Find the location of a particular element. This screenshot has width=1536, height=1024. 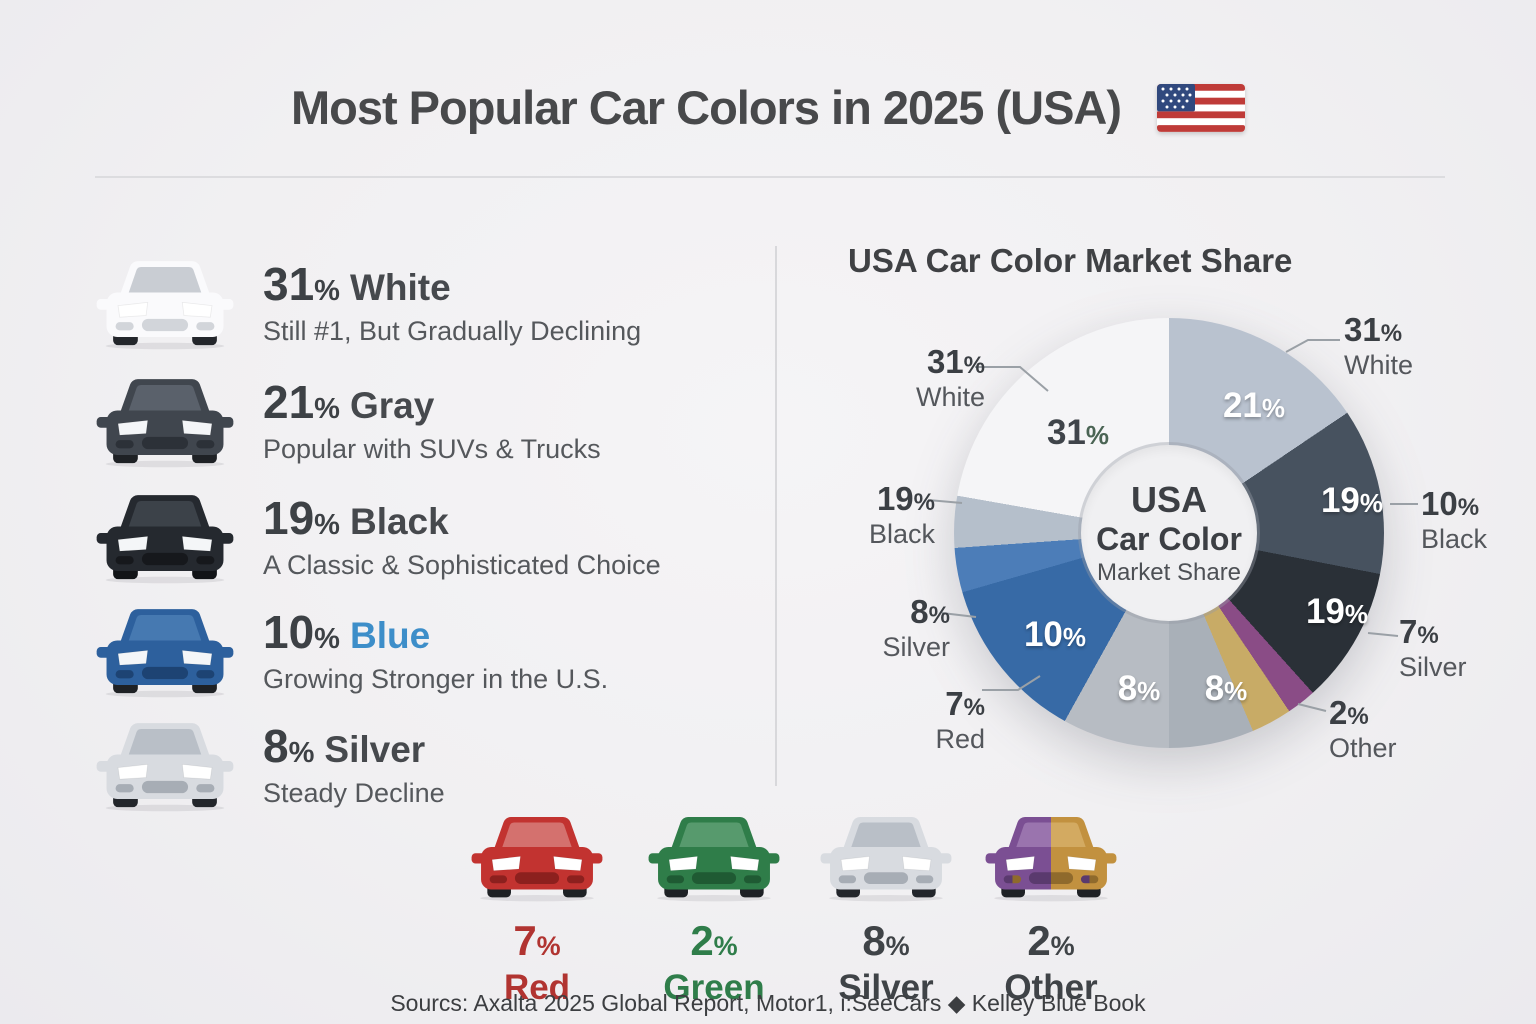

percent-value: 31 is located at coordinates (289, 284).